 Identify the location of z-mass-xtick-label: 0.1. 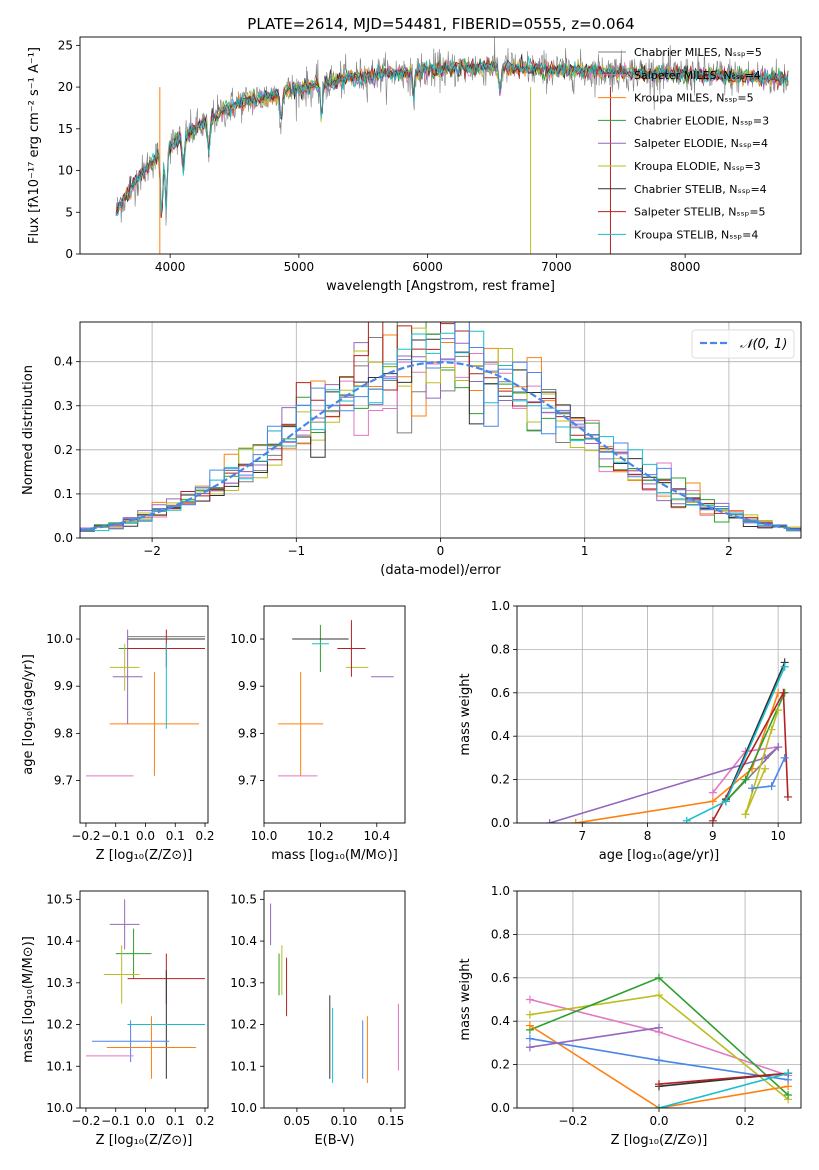
(175, 1121).